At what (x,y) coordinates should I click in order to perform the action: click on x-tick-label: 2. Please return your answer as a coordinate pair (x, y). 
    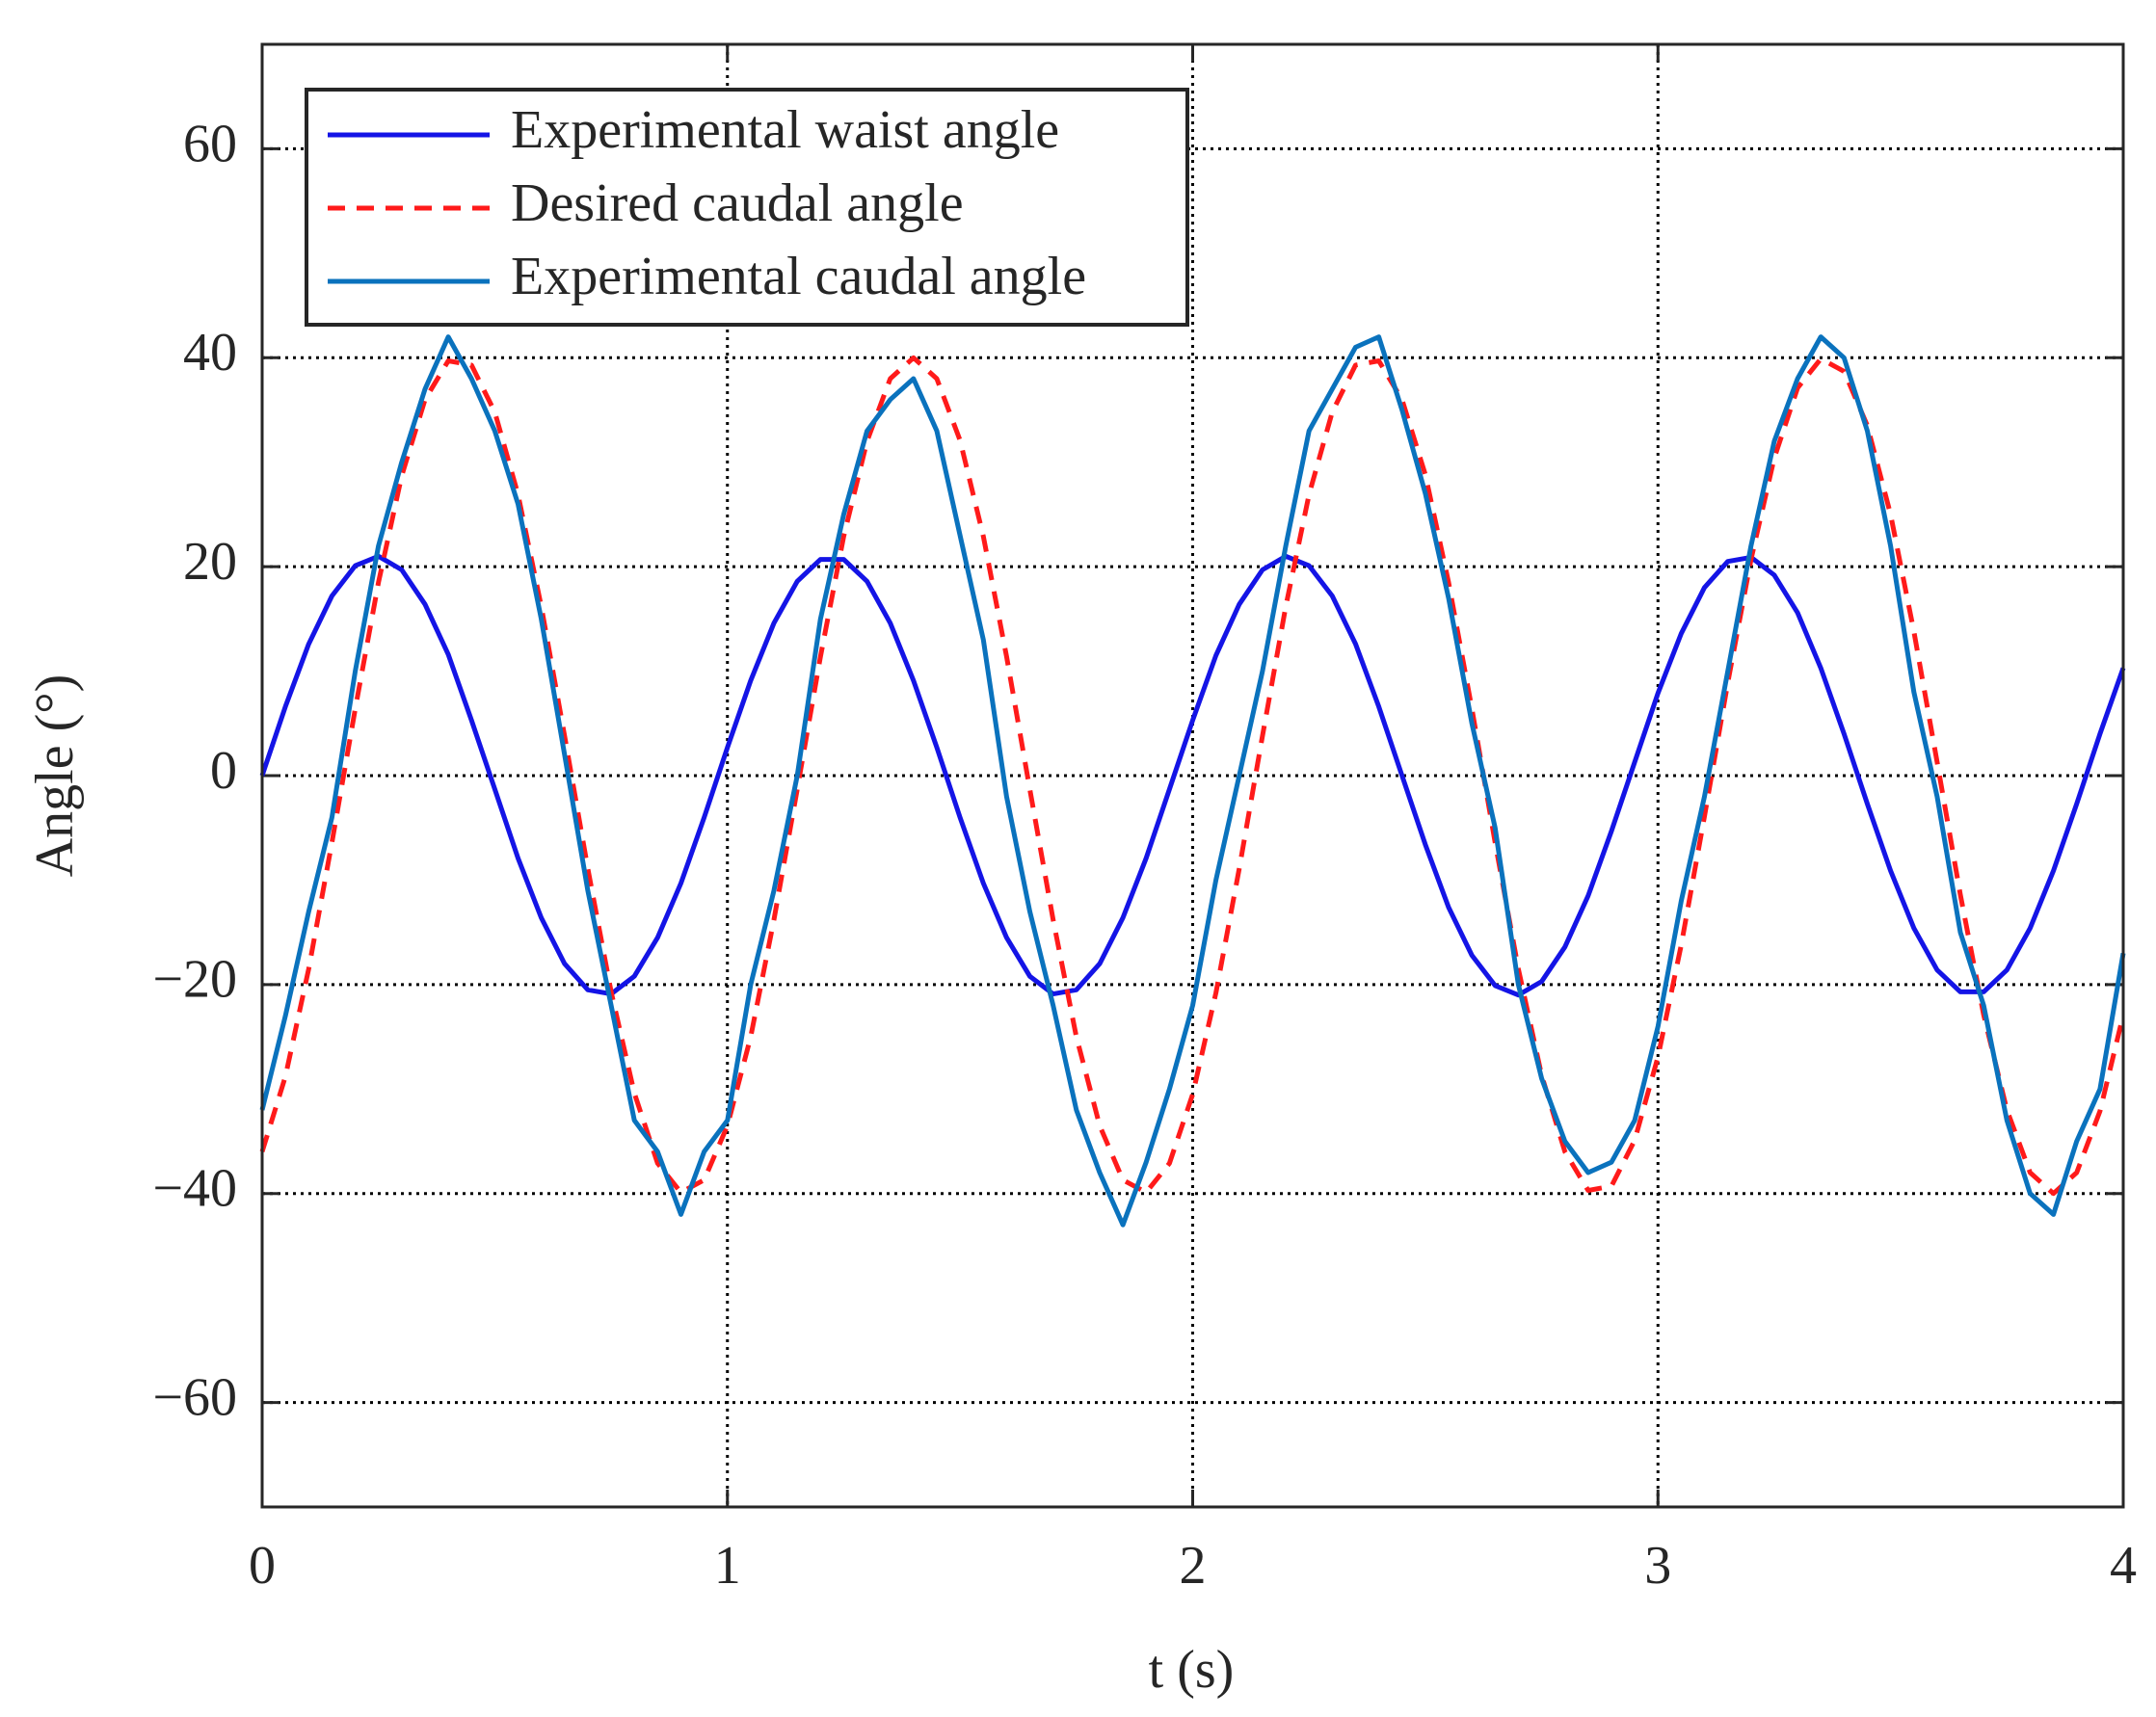
    Looking at the image, I should click on (1193, 1566).